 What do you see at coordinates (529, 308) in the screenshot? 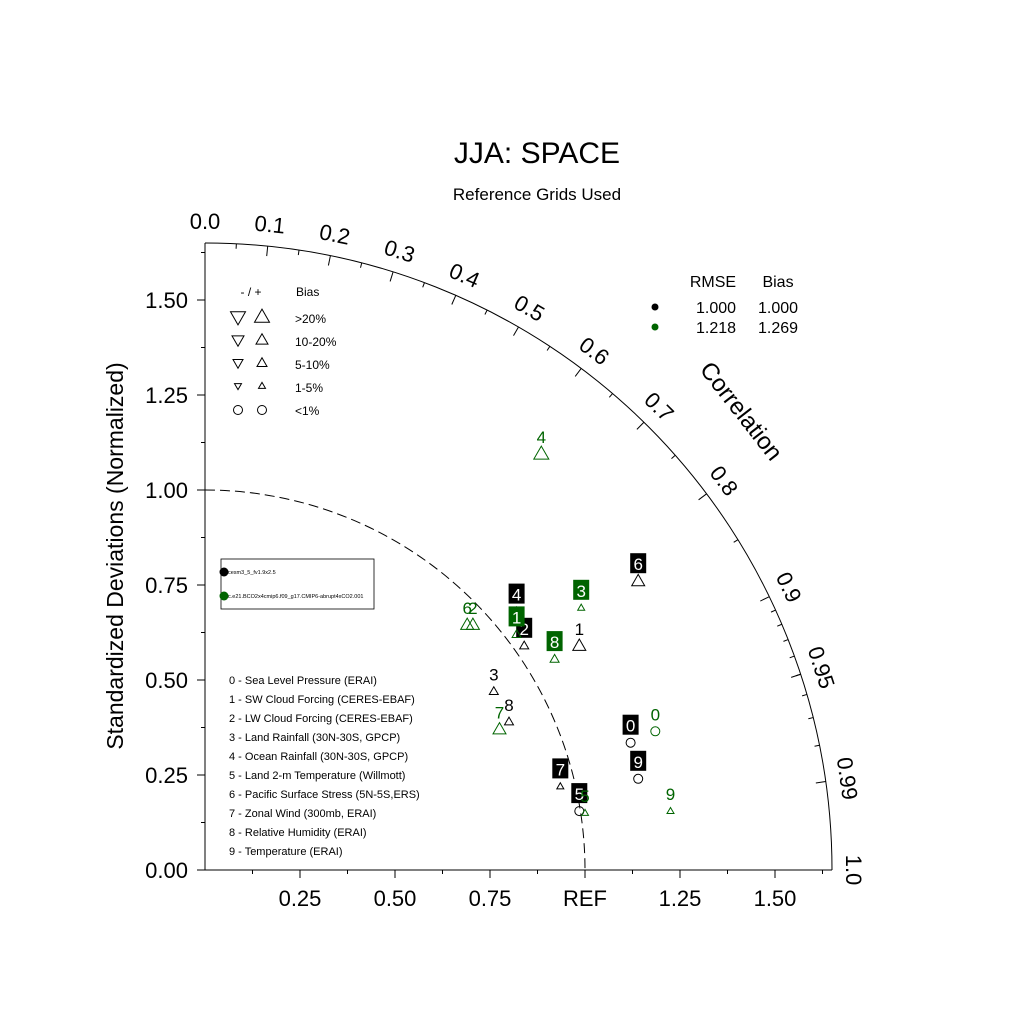
I see `correlation-tick-label: 0.5` at bounding box center [529, 308].